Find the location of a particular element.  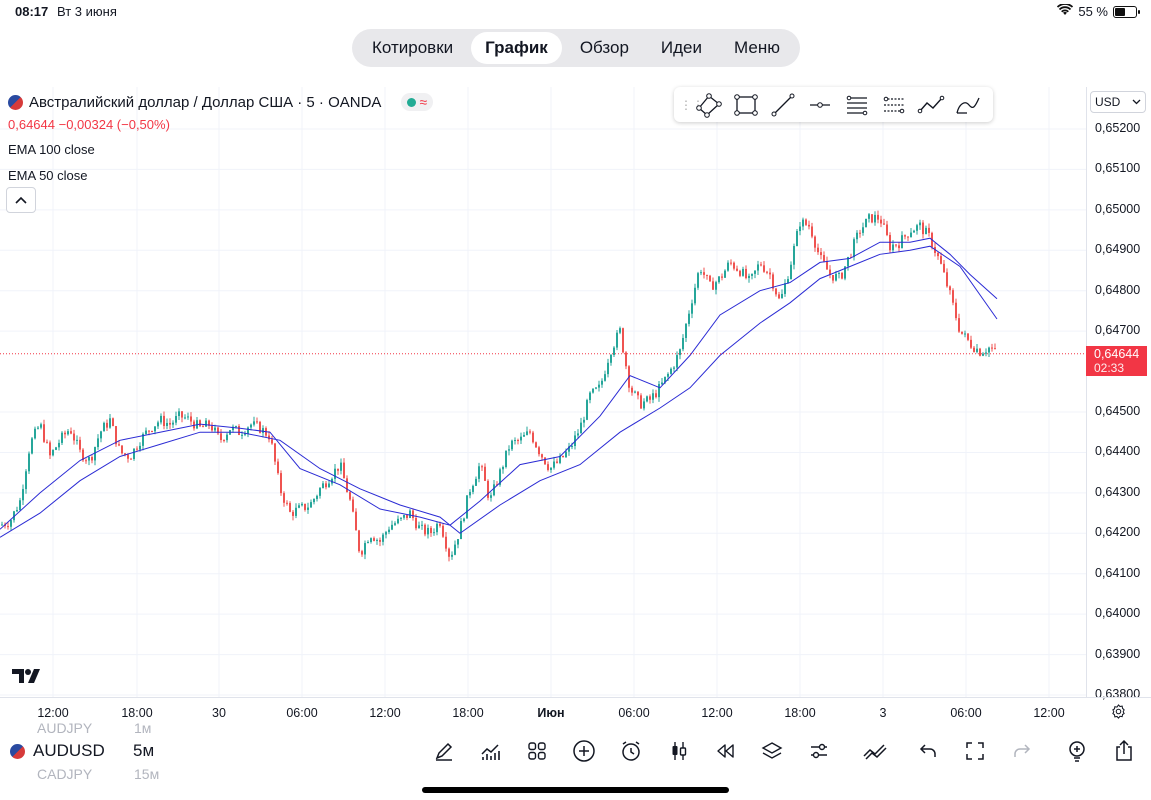

indicator-ema50: EMA 50 close is located at coordinates (48, 175).